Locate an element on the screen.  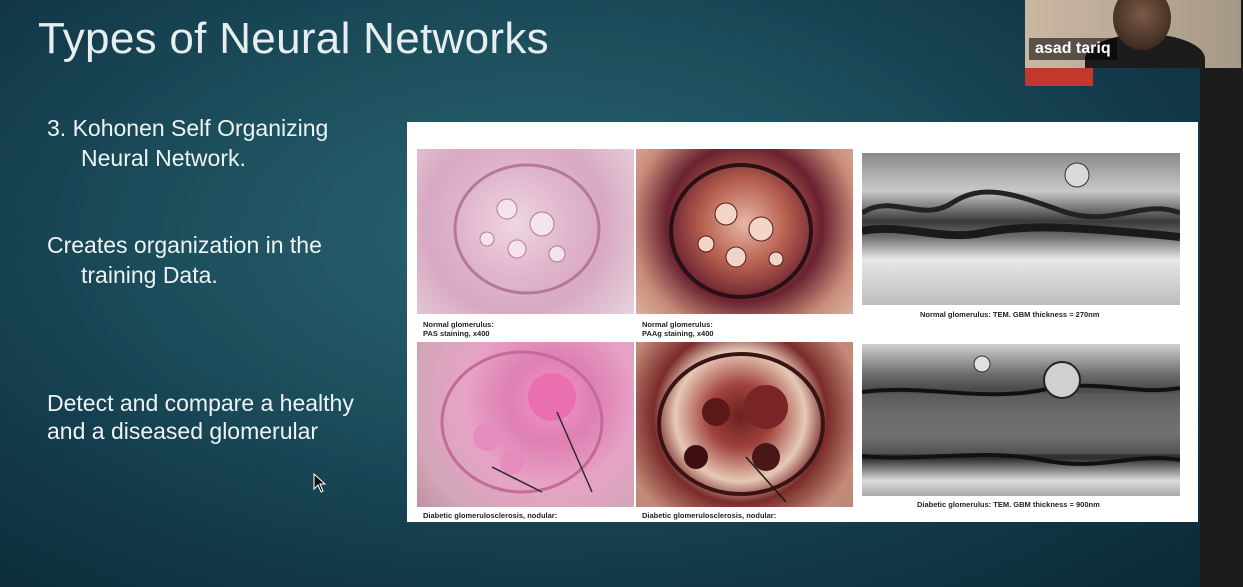
micrograph-normal-pas is located at coordinates (525, 231).